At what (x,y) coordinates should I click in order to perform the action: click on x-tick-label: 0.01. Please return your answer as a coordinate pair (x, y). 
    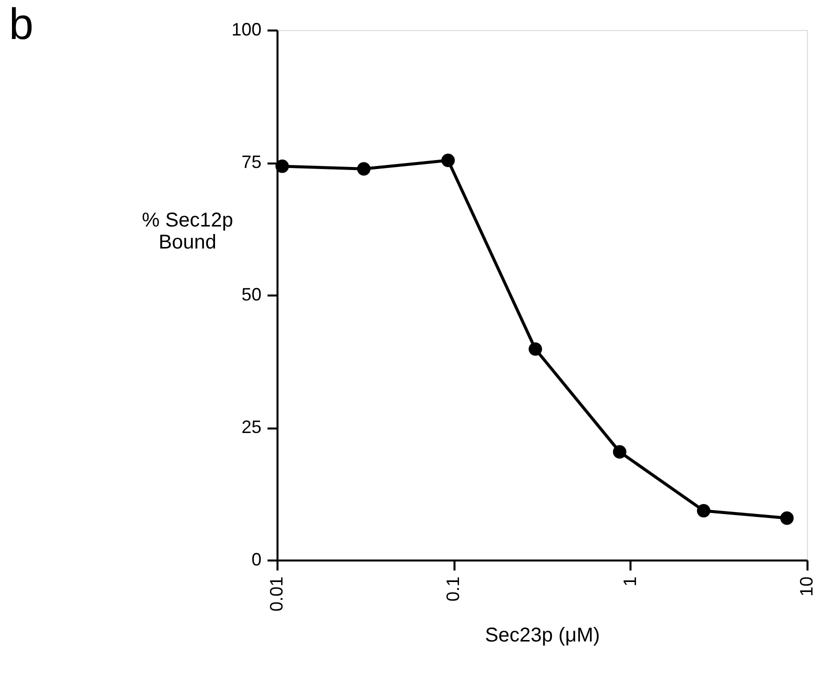
    Looking at the image, I should click on (276, 594).